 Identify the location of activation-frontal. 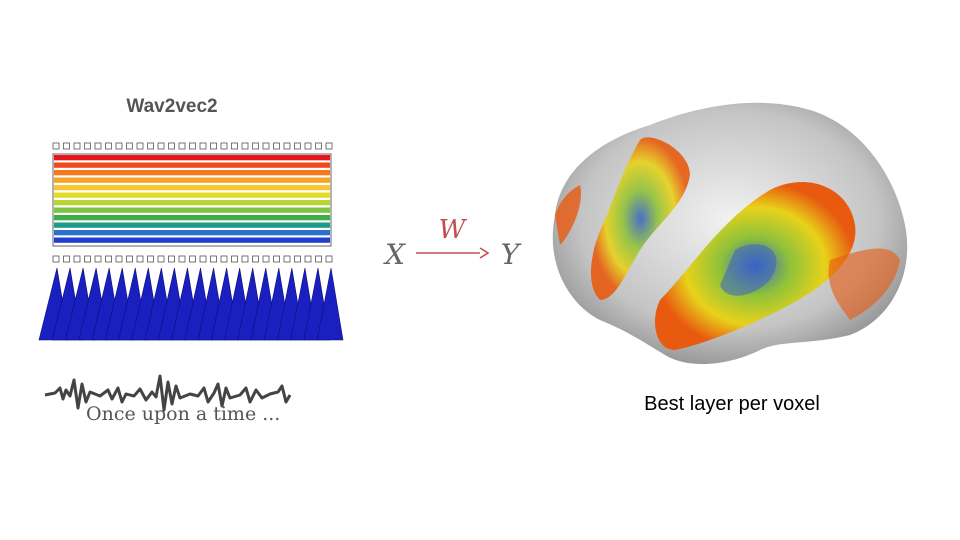
(640, 218).